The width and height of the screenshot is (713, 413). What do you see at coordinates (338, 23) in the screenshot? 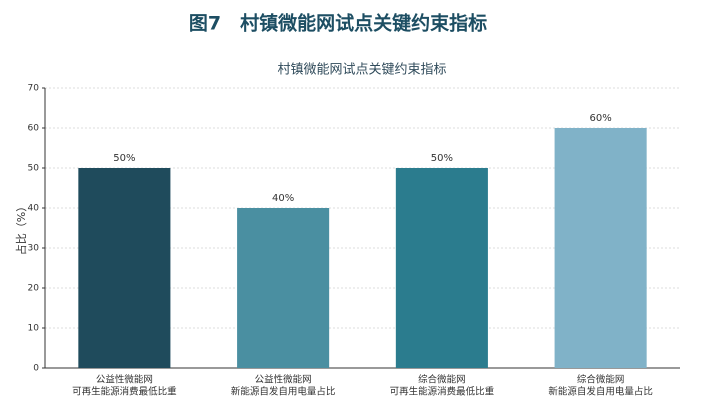
I see `figure-caption: 图7 村镇微能网试点关键约束指标` at bounding box center [338, 23].